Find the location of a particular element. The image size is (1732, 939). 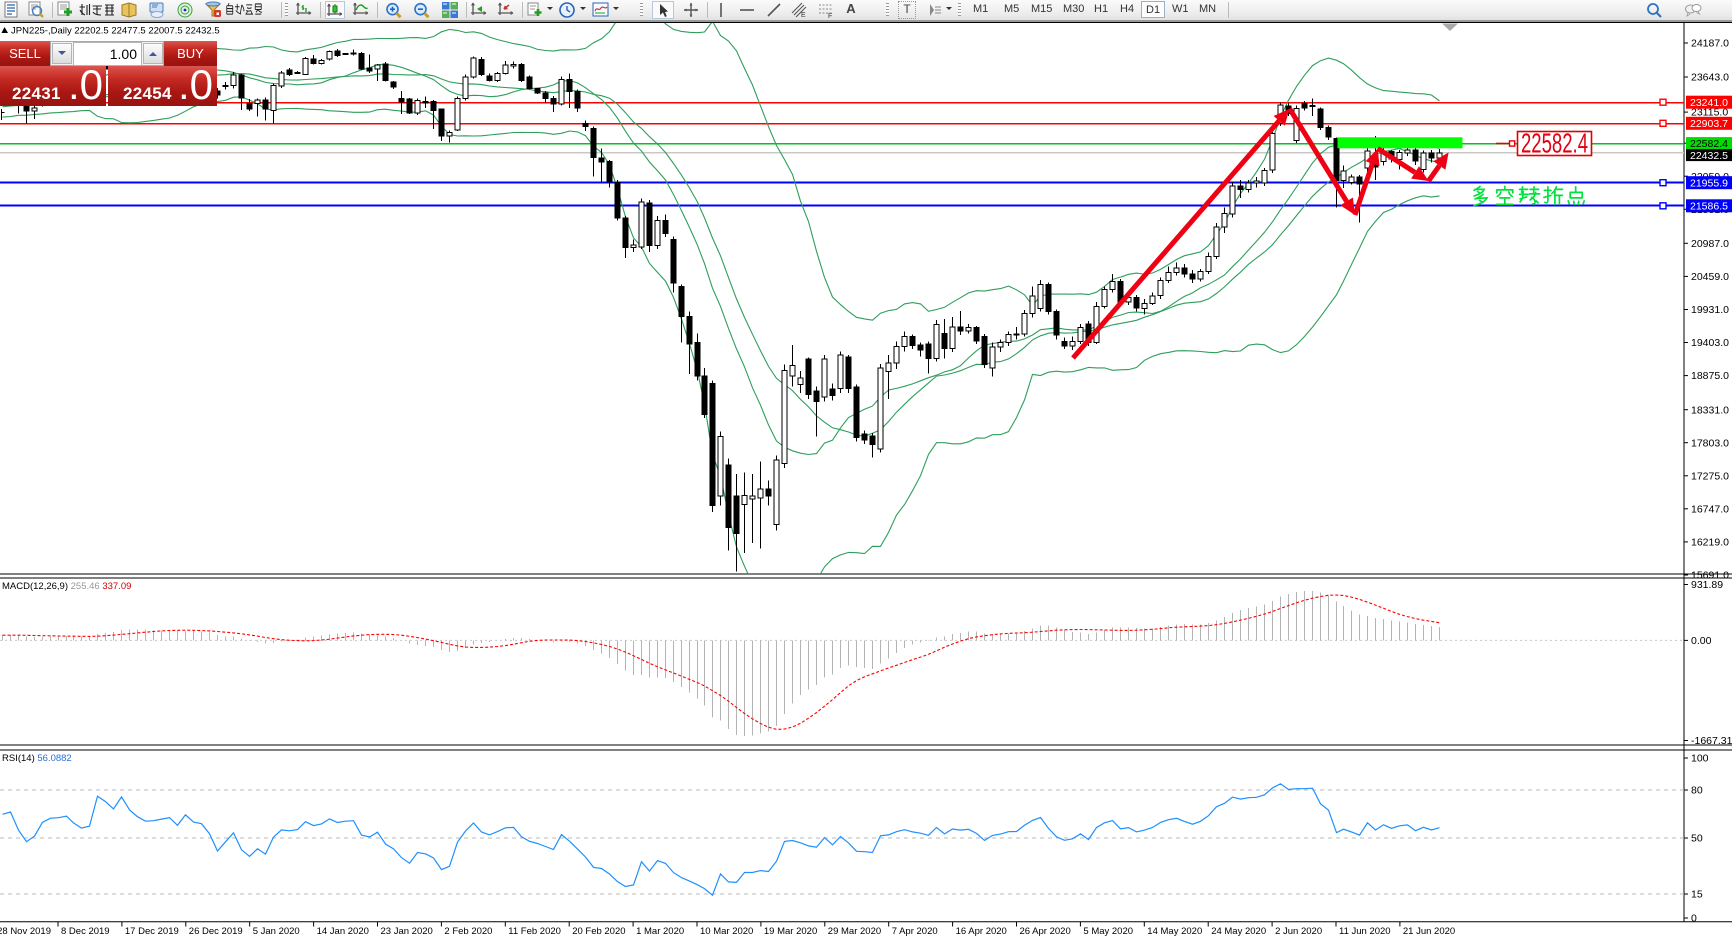

svg-text: 18875.0 is located at coordinates (1710, 376).